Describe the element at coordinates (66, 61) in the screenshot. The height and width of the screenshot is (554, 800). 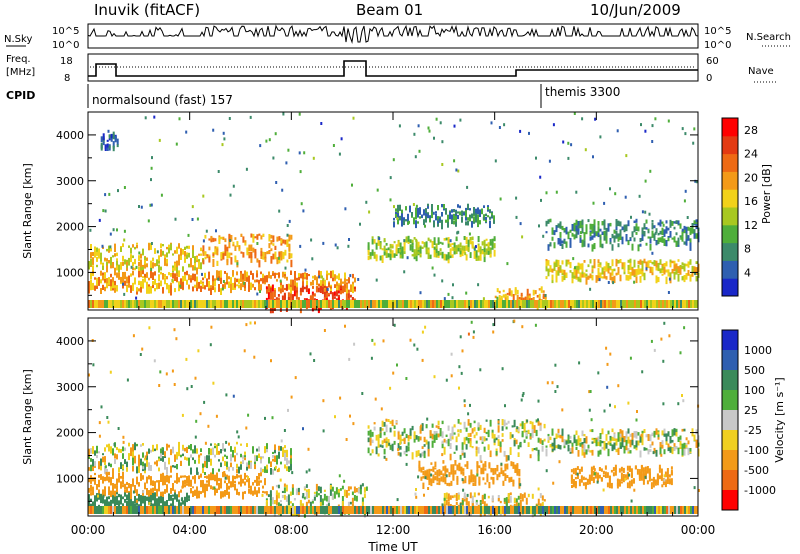
I see `freq-tick-top: 18` at that location.